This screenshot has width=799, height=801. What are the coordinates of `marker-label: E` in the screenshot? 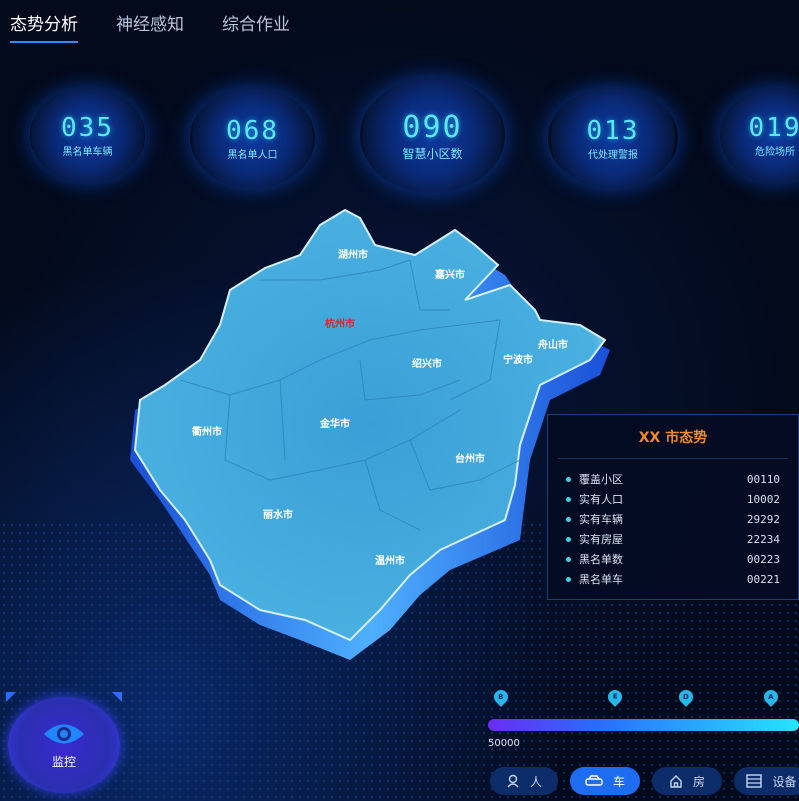 It's located at (615, 697).